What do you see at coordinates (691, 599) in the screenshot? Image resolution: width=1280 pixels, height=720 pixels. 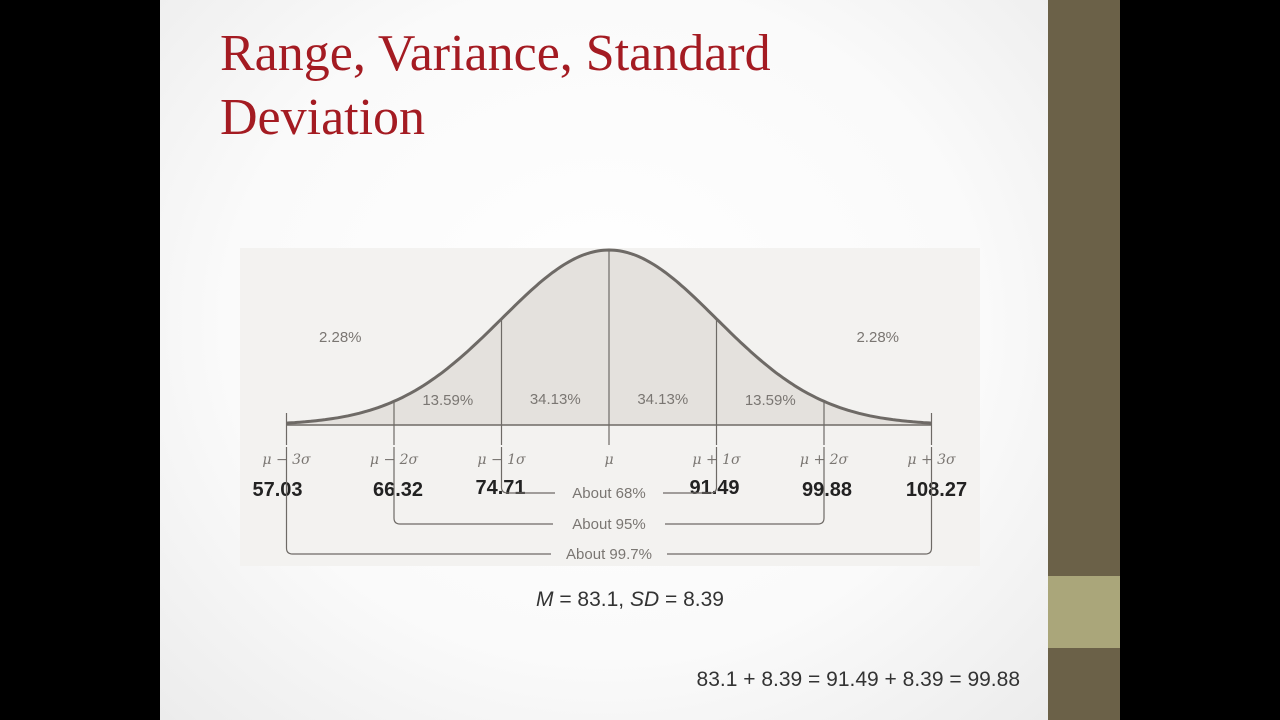 I see `sd-value-text: = 8.39` at bounding box center [691, 599].